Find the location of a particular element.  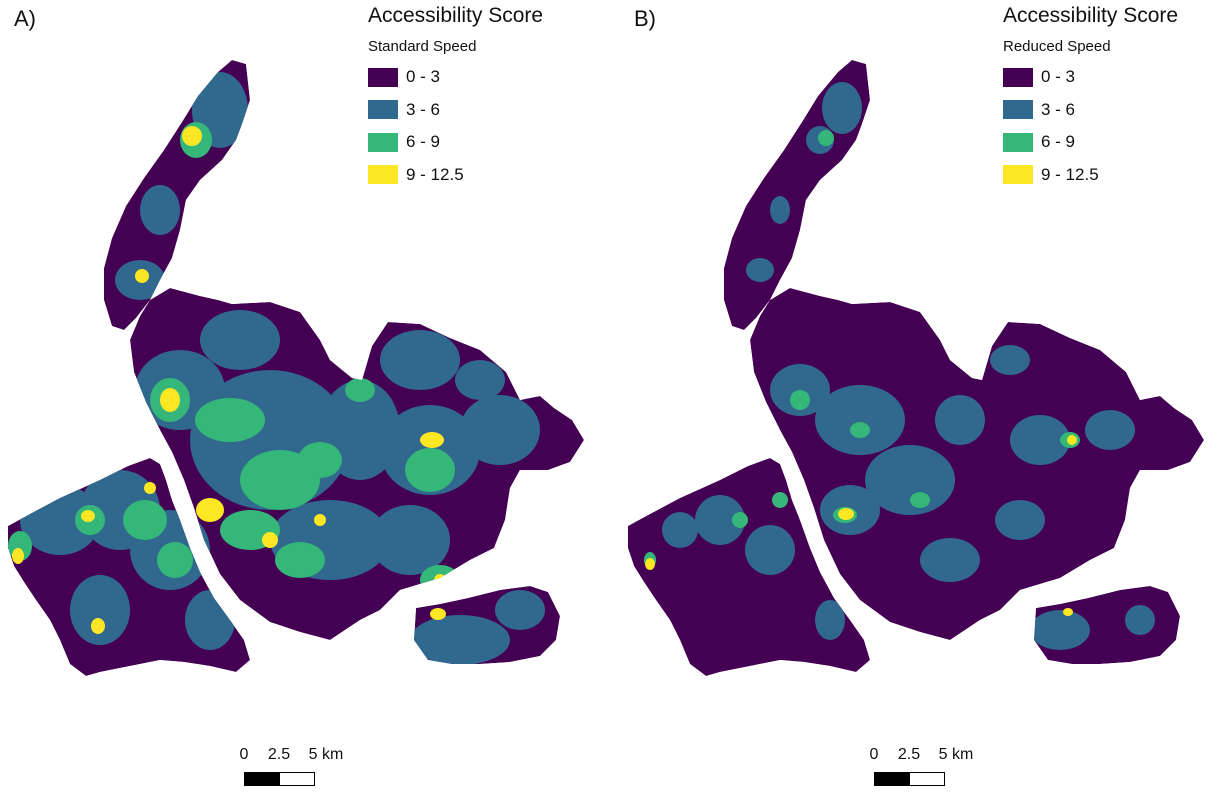

panel-label: B) is located at coordinates (645, 18).